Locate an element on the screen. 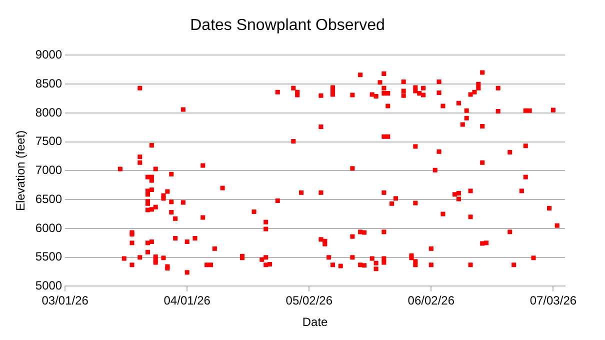 Image resolution: width=605 pixels, height=340 pixels. x-tick-label: 04/01/26 is located at coordinates (187, 301).